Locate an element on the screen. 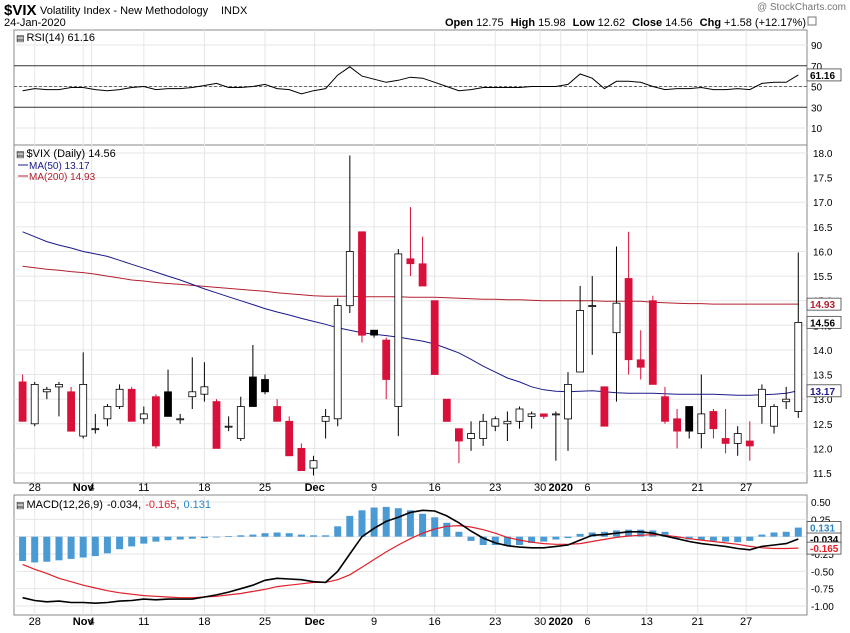 Image resolution: width=850 pixels, height=633 pixels. macd-tick-label: -0.75 is located at coordinates (822, 590).